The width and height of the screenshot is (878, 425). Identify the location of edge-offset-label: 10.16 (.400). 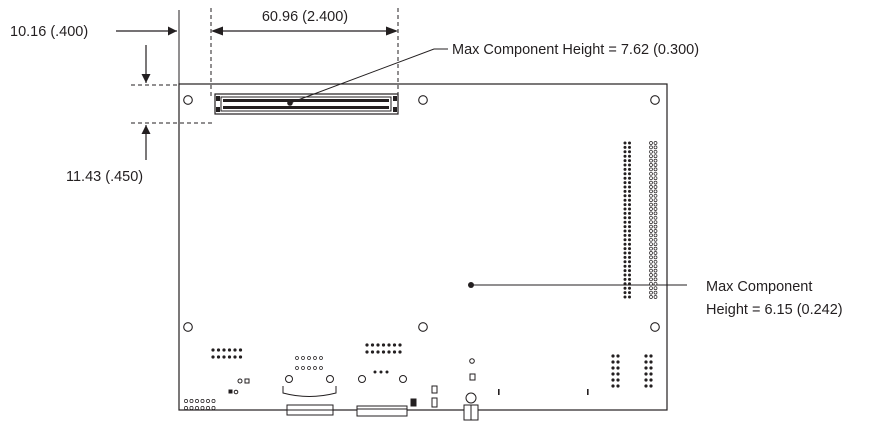
(49, 32).